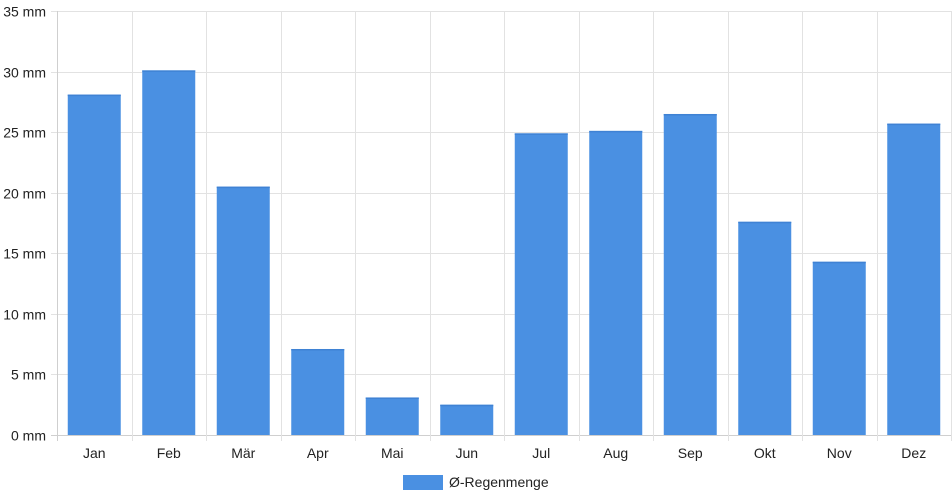  I want to click on bar-okt: Okt: 17.6, so click(765, 328).